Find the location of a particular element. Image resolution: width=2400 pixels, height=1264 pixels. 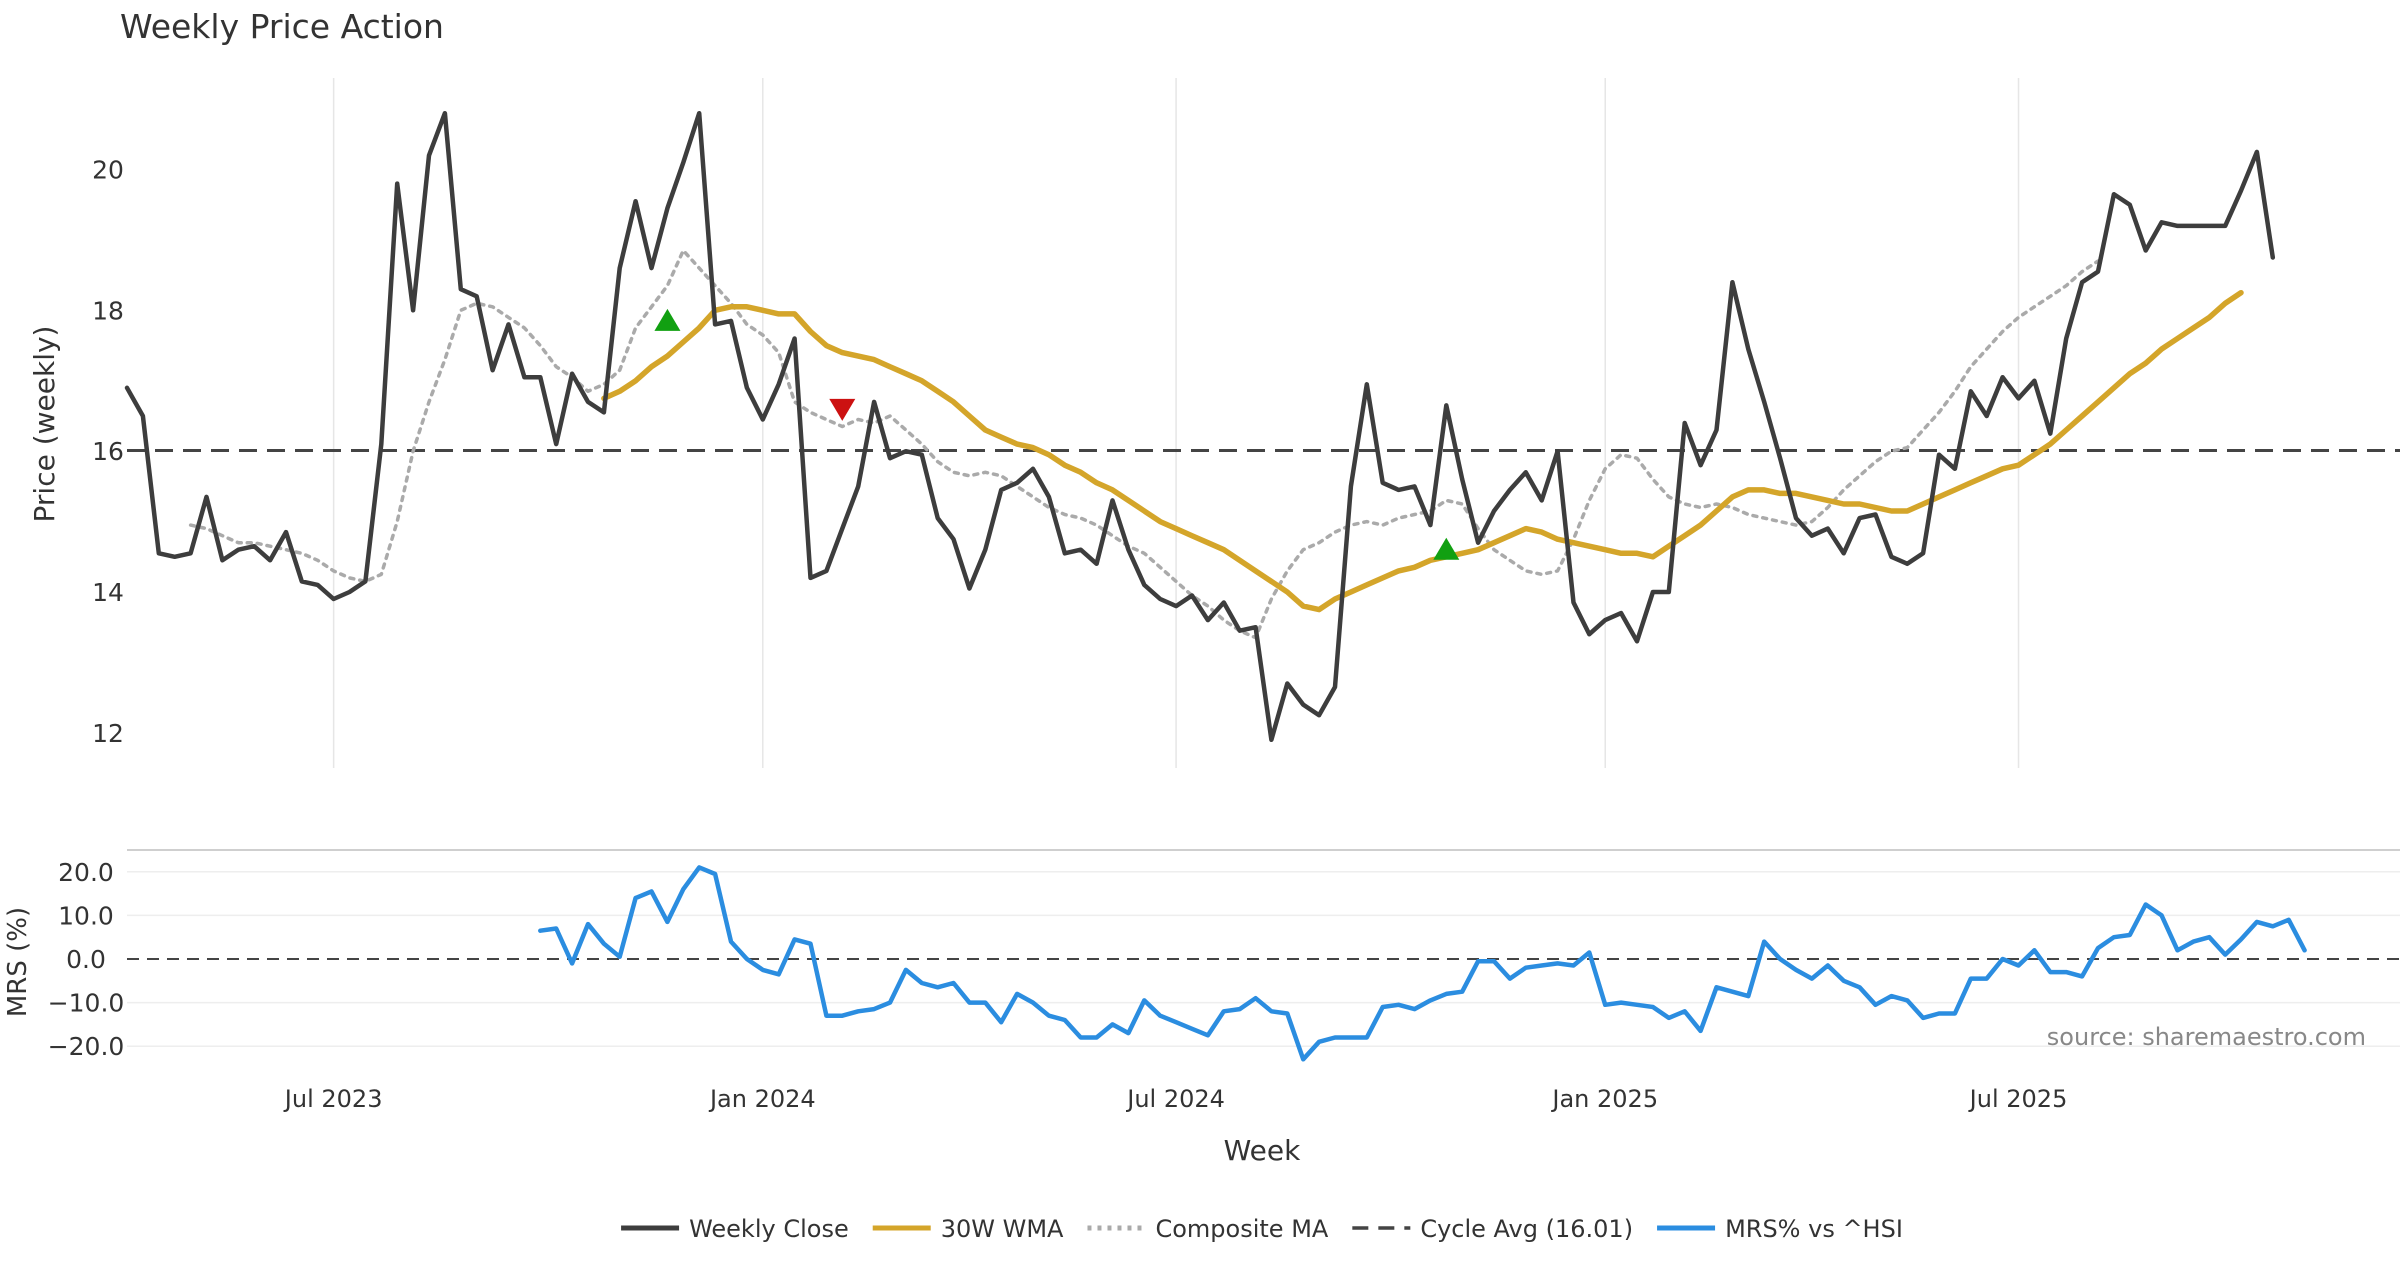

legend-label: Cycle Avg (16.01) is located at coordinates (1526, 1229).